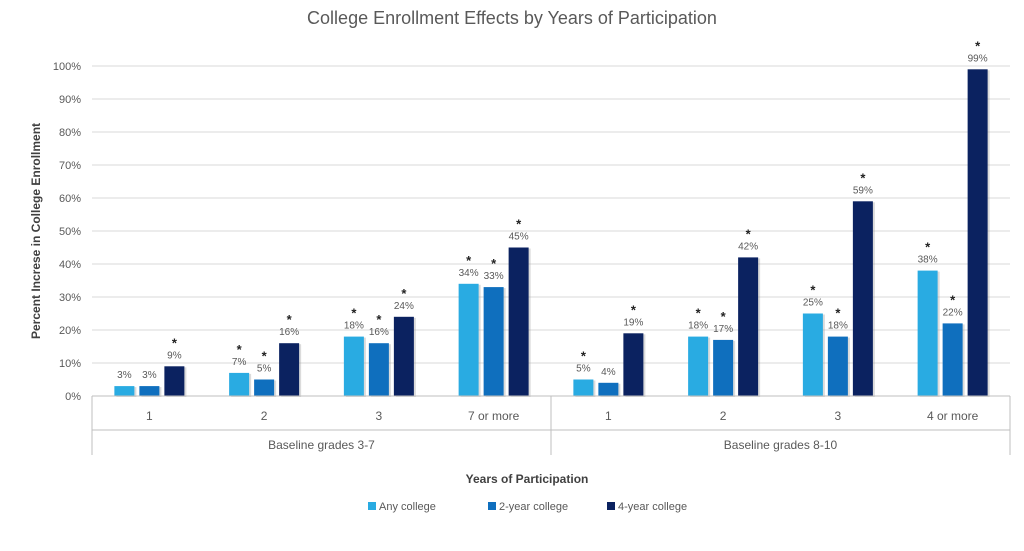 Image resolution: width=1024 pixels, height=551 pixels. What do you see at coordinates (70, 100) in the screenshot?
I see `y-tick-label: 90%` at bounding box center [70, 100].